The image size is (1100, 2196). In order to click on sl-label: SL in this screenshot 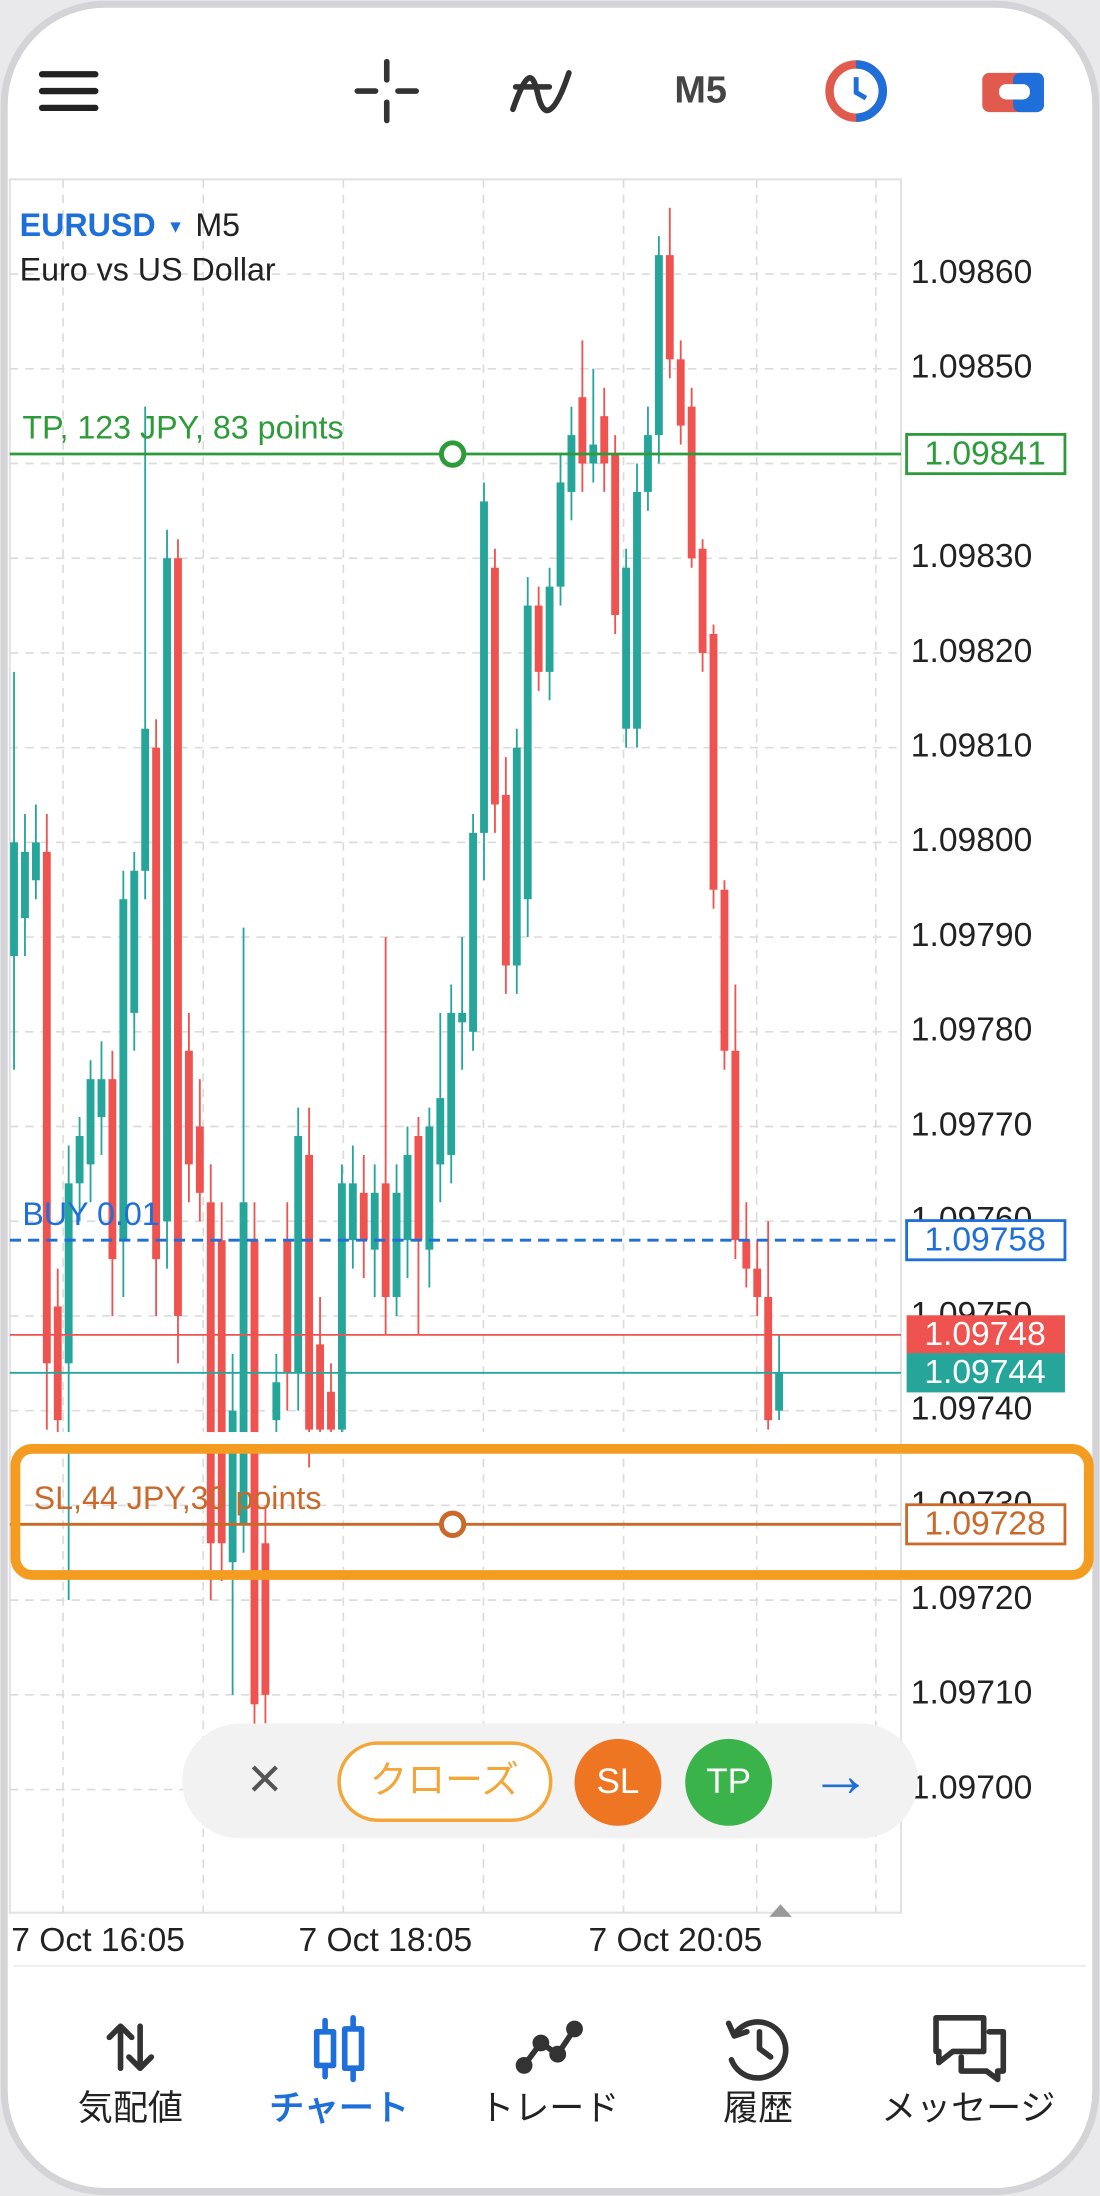, I will do `click(618, 1781)`.